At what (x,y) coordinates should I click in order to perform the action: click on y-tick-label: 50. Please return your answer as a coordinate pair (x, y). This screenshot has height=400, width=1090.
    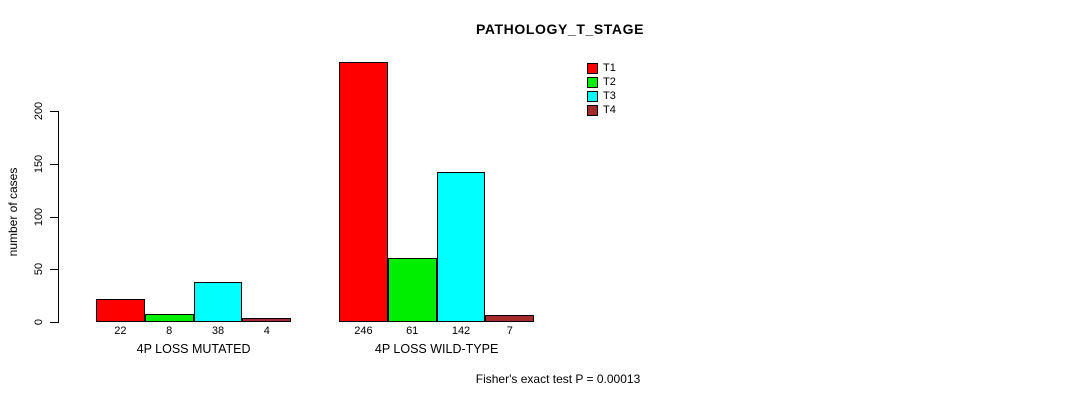
    Looking at the image, I should click on (39, 269).